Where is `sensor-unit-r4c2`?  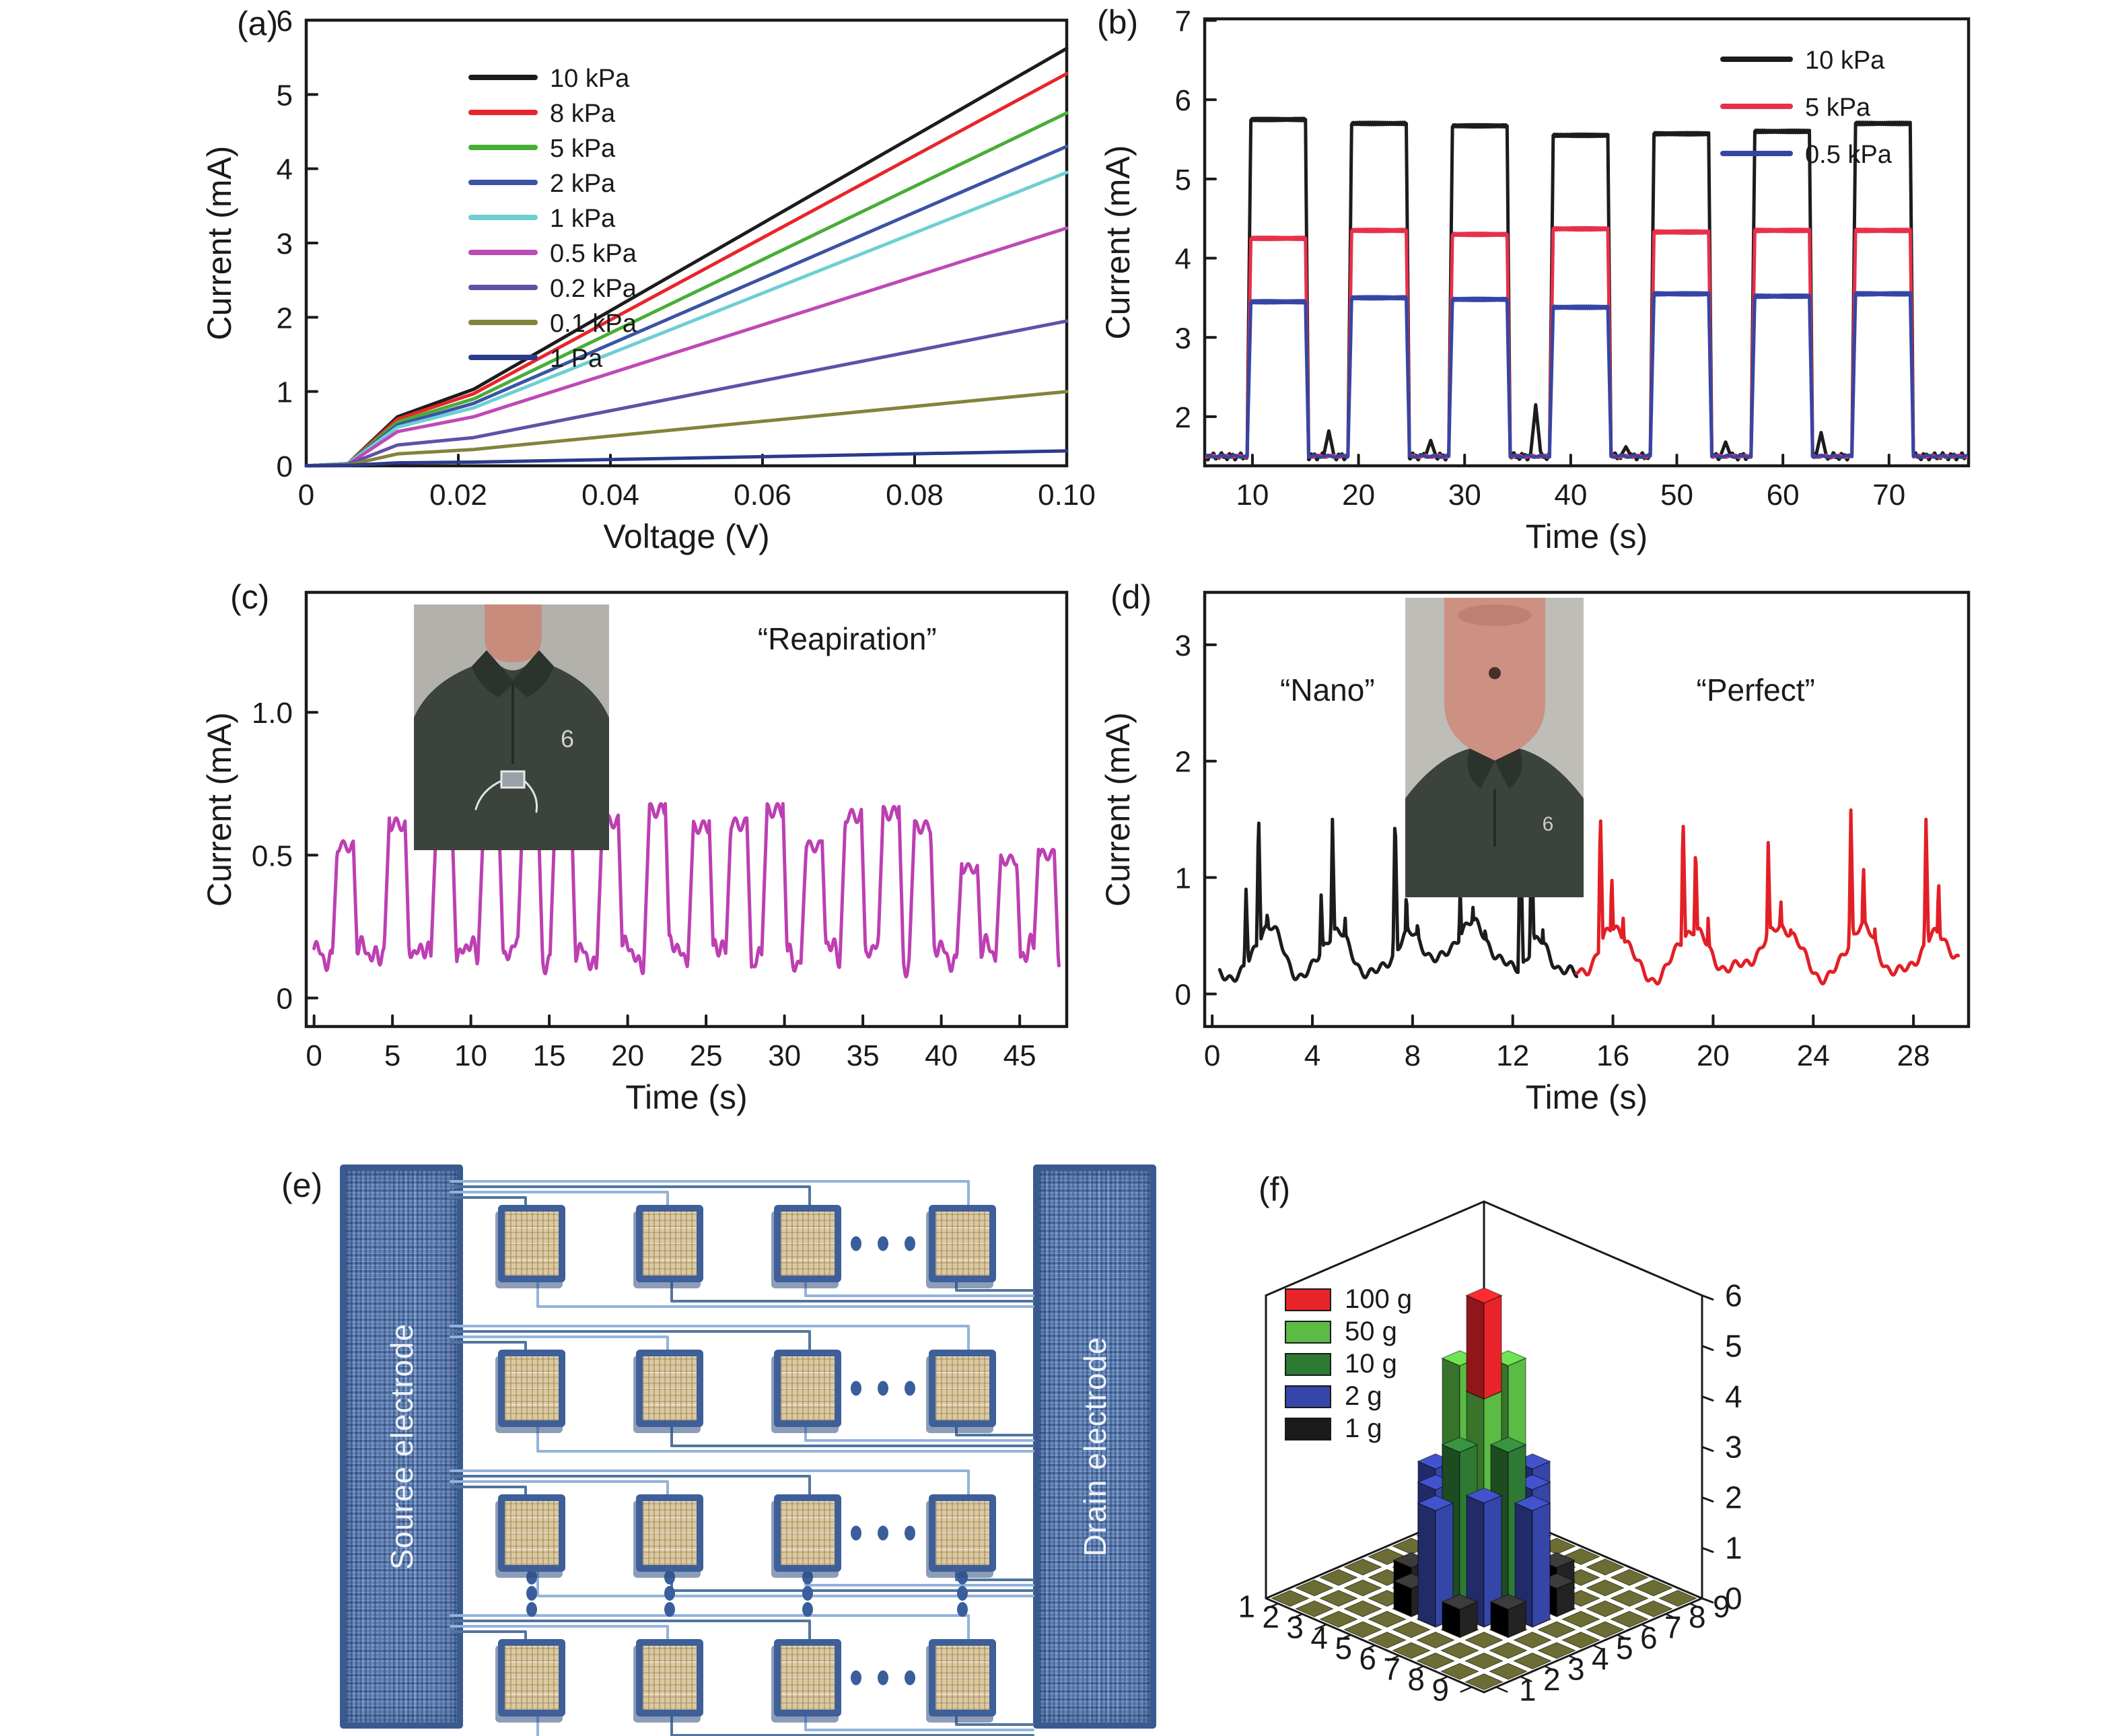 sensor-unit-r4c2 is located at coordinates (670, 1677).